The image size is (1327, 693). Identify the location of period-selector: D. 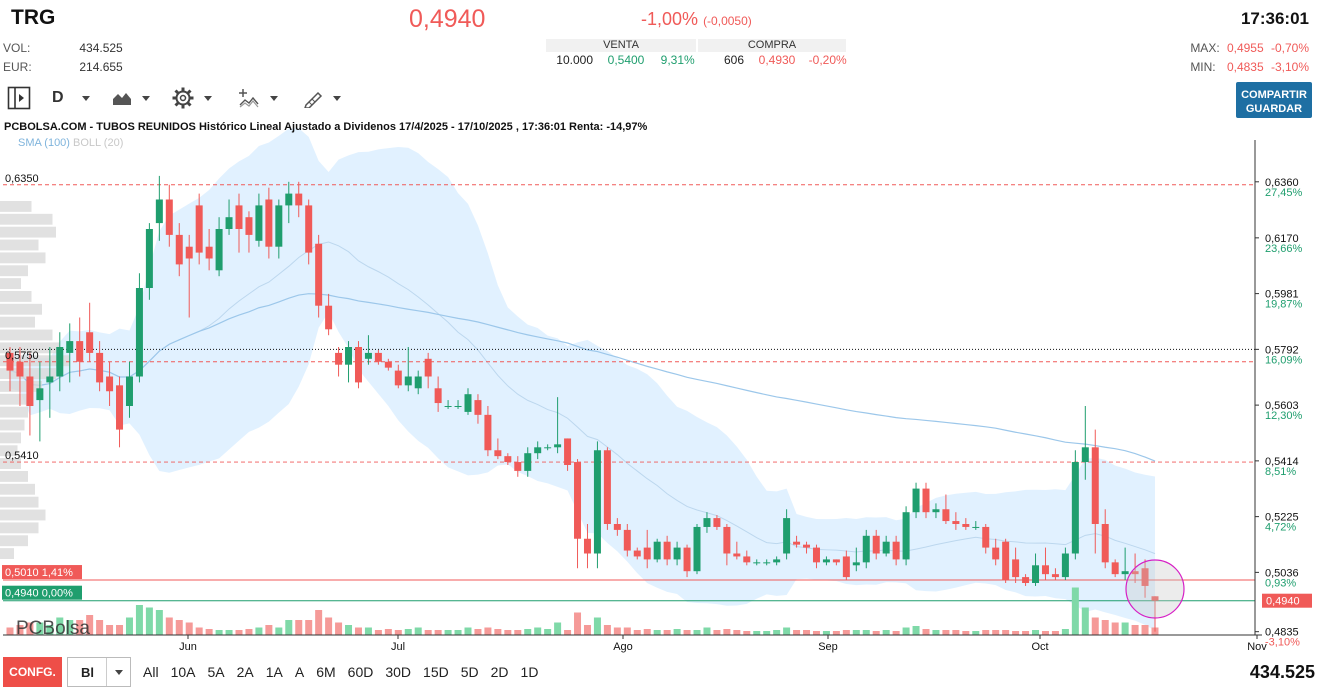
(71, 98).